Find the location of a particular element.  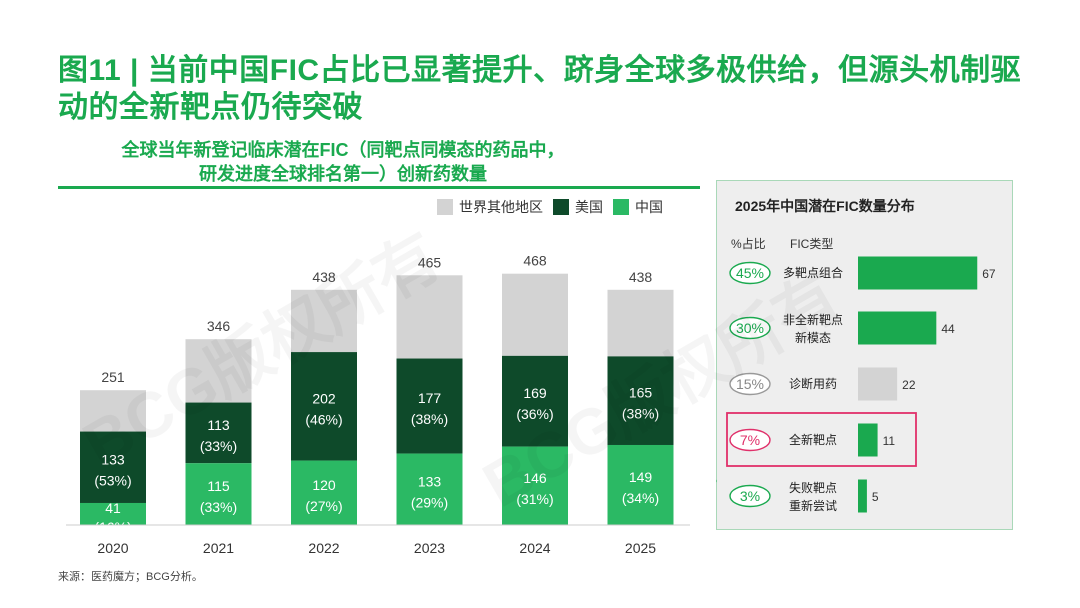

total-label-2025: 438 is located at coordinates (641, 277).